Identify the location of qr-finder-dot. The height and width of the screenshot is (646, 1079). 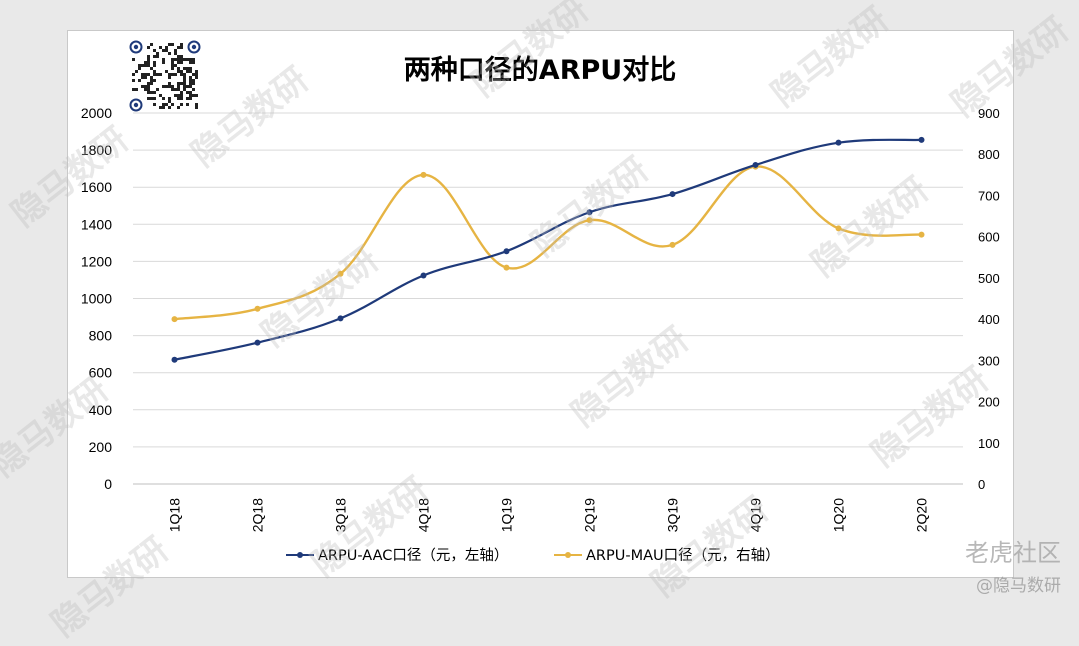
(136, 47).